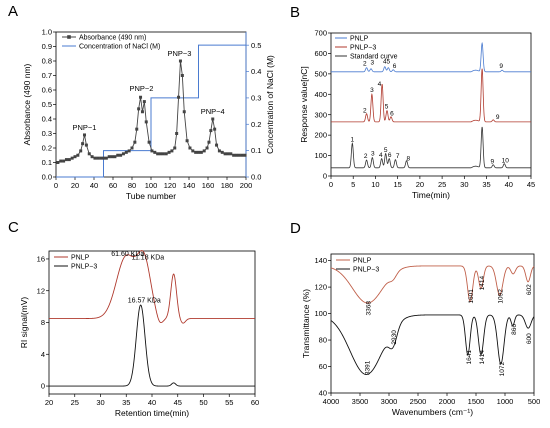 This screenshot has width=550, height=428. Describe the element at coordinates (132, 185) in the screenshot. I see `x-tick-label: 80` at that location.